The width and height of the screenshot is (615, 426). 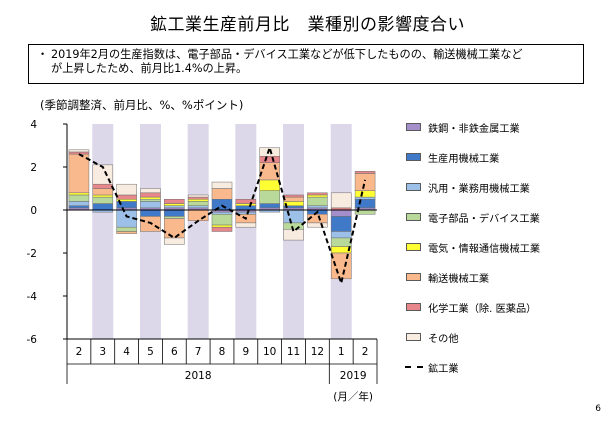 I want to click on legend-item: その他, so click(x=506, y=345).